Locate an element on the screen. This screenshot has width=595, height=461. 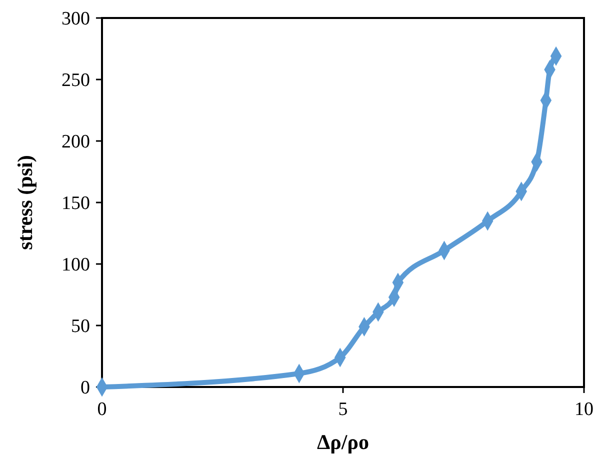
x-tick-label: 5 is located at coordinates (343, 409).